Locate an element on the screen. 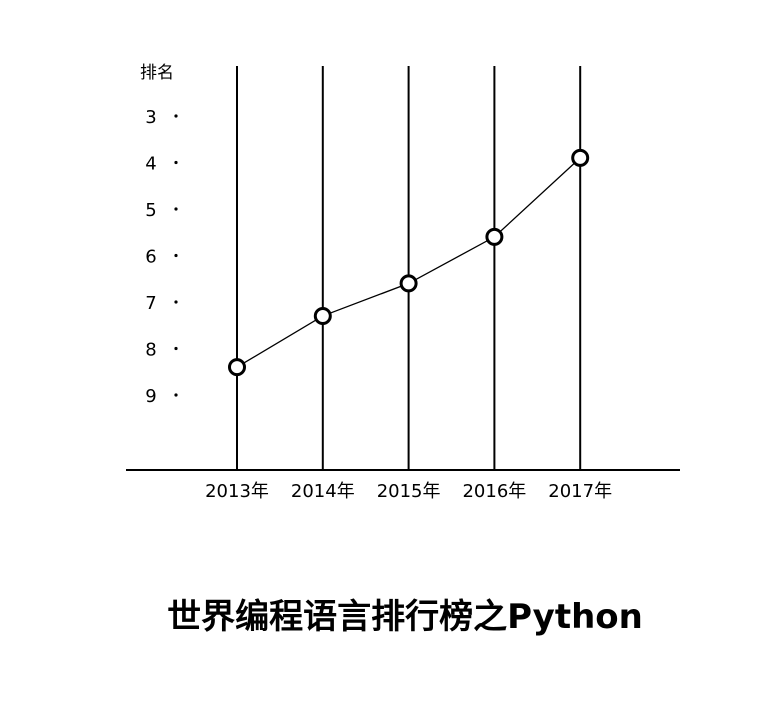  y-tick-label-9: 9 is located at coordinates (150, 396).